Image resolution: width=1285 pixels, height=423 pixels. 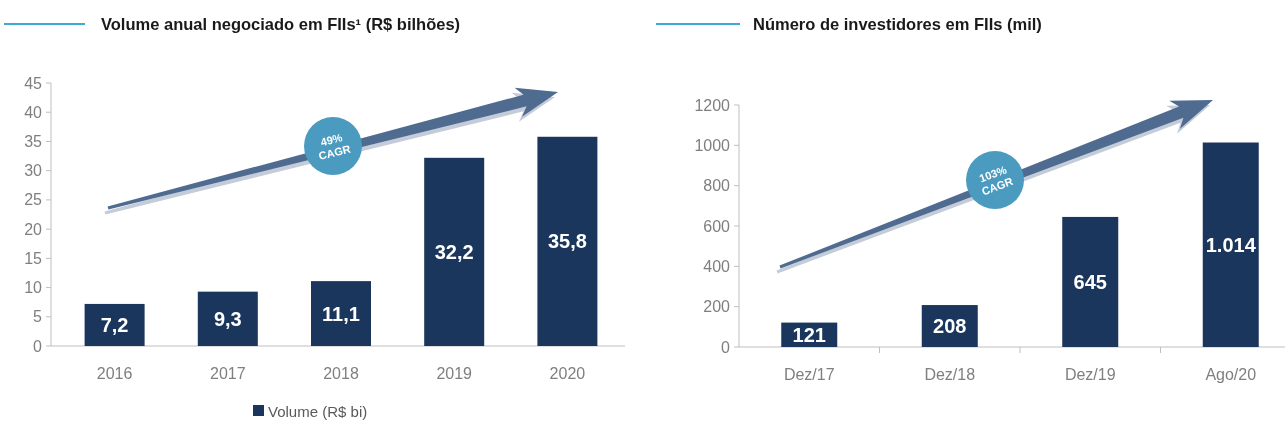 What do you see at coordinates (809, 374) in the screenshot?
I see `x-tick-label: Dez/17` at bounding box center [809, 374].